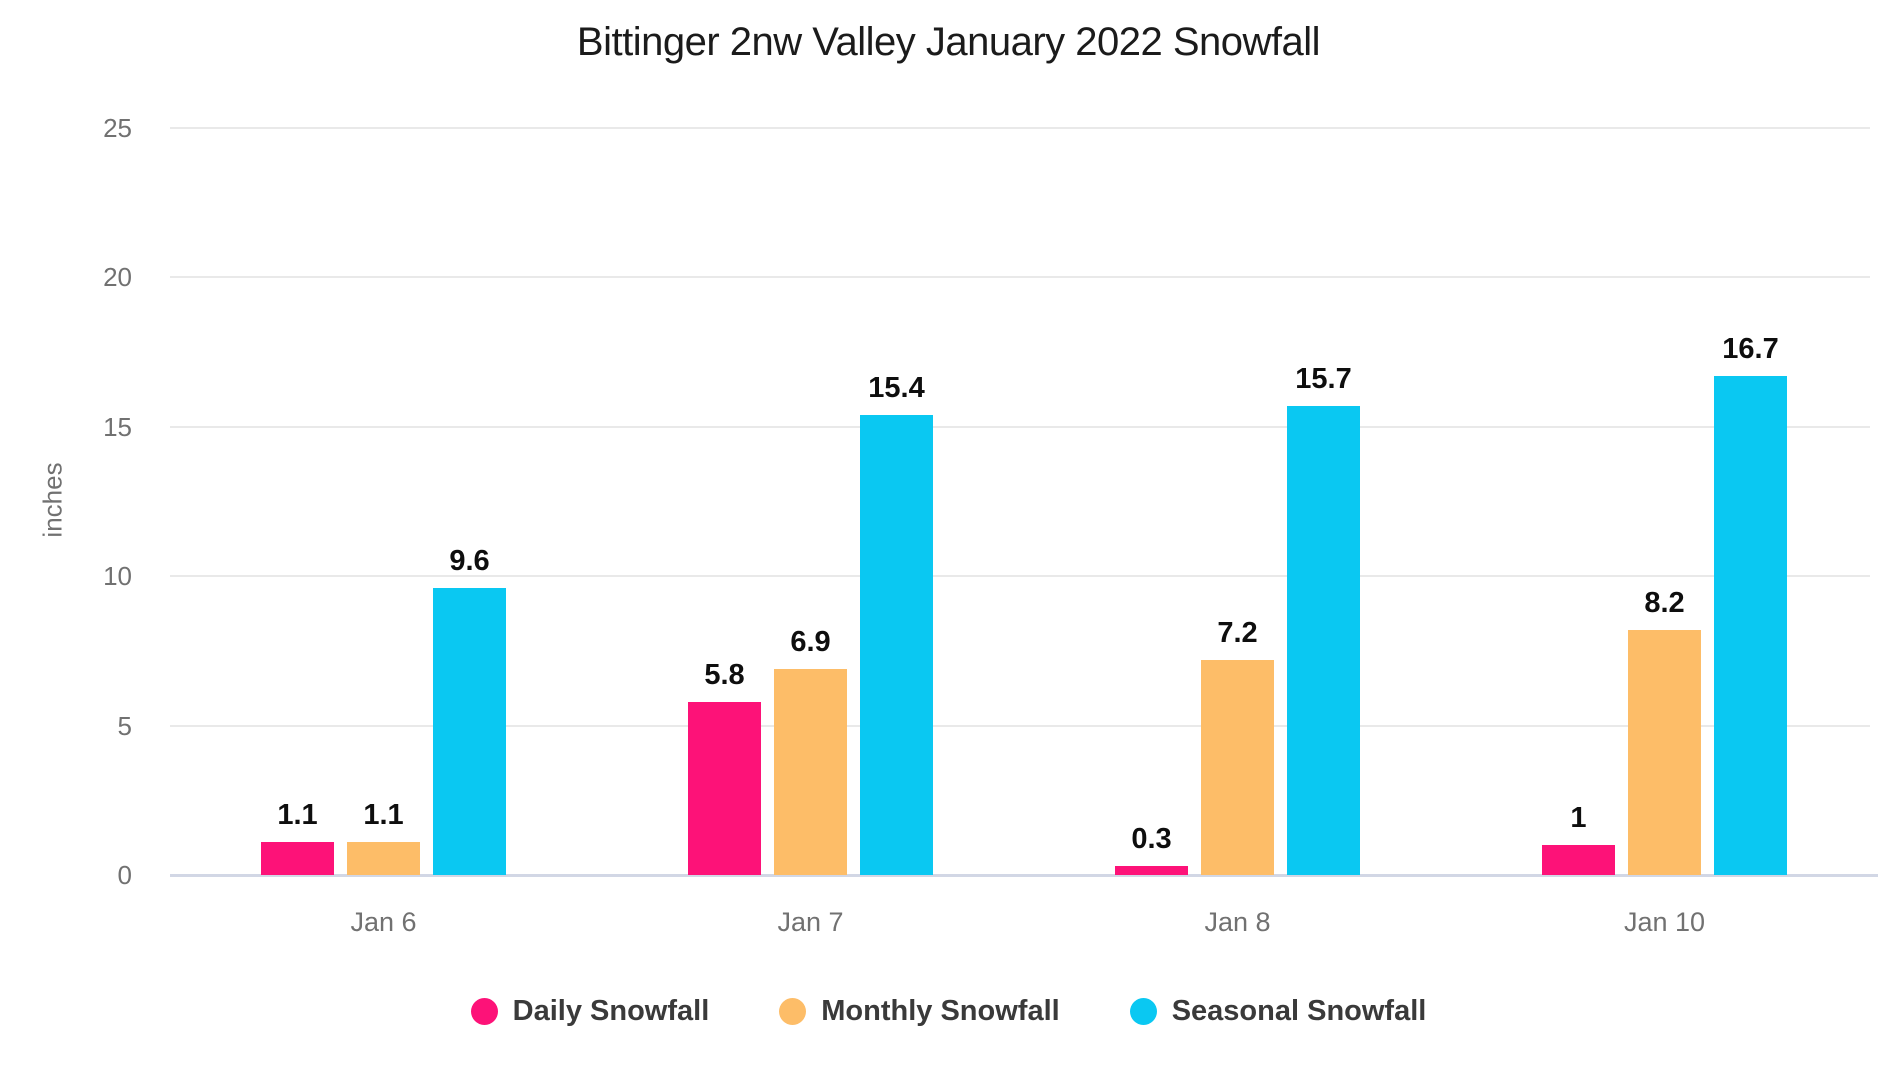 The height and width of the screenshot is (1080, 1897). I want to click on y-axis-title: inches, so click(52, 500).